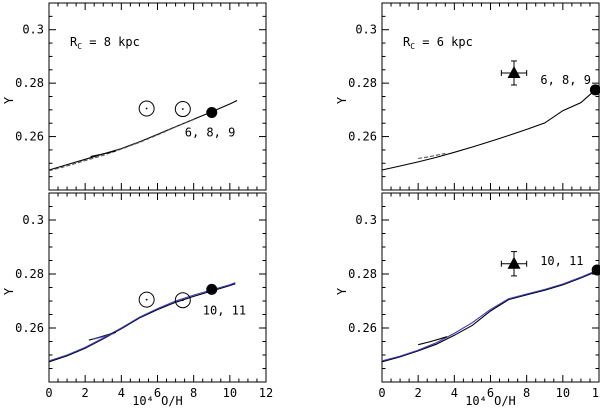 The width and height of the screenshot is (600, 411). Describe the element at coordinates (444, 42) in the screenshot. I see `annotation-value: = 6 kpc` at that location.